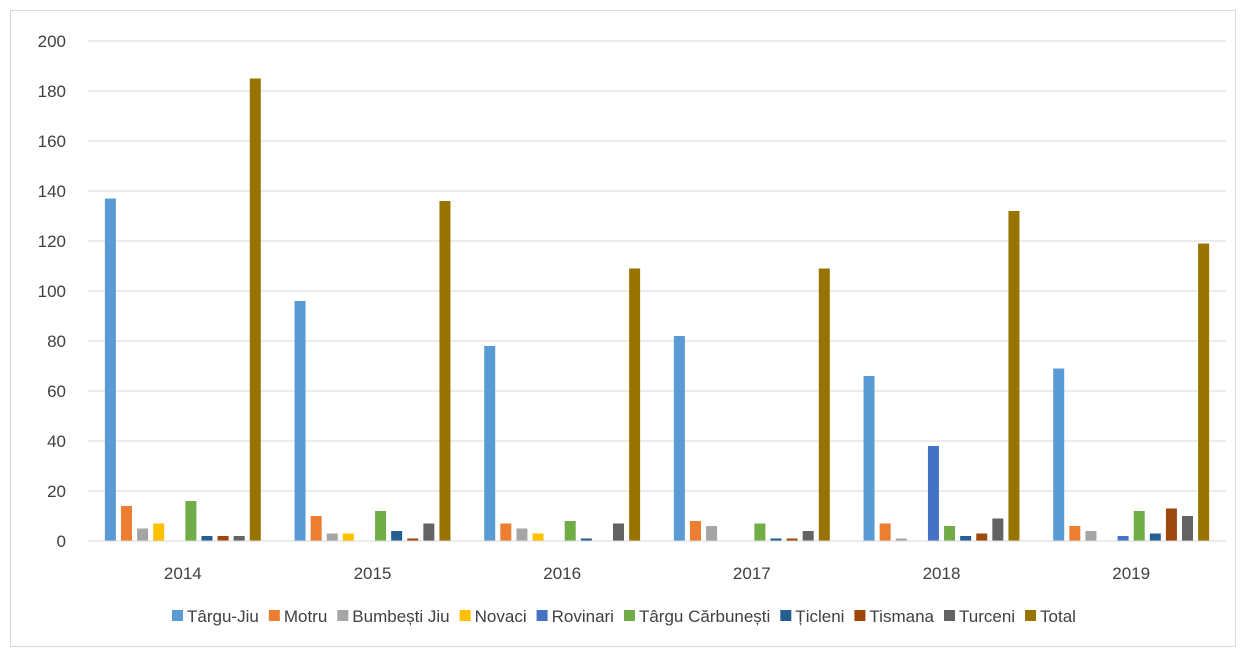 Image resolution: width=1248 pixels, height=655 pixels. I want to click on y-tick-label: 140, so click(52, 191).